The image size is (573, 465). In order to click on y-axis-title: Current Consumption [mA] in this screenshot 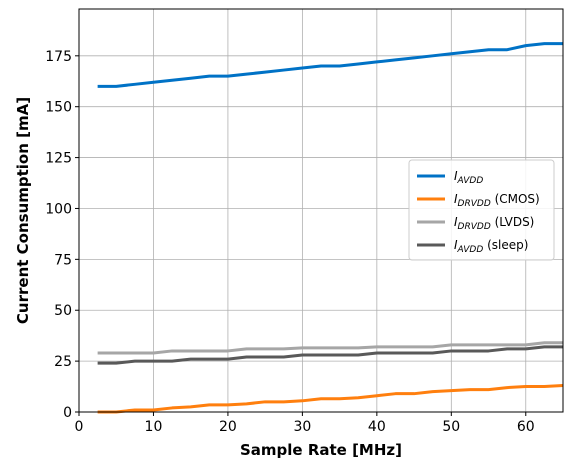, I will do `click(23, 210)`.